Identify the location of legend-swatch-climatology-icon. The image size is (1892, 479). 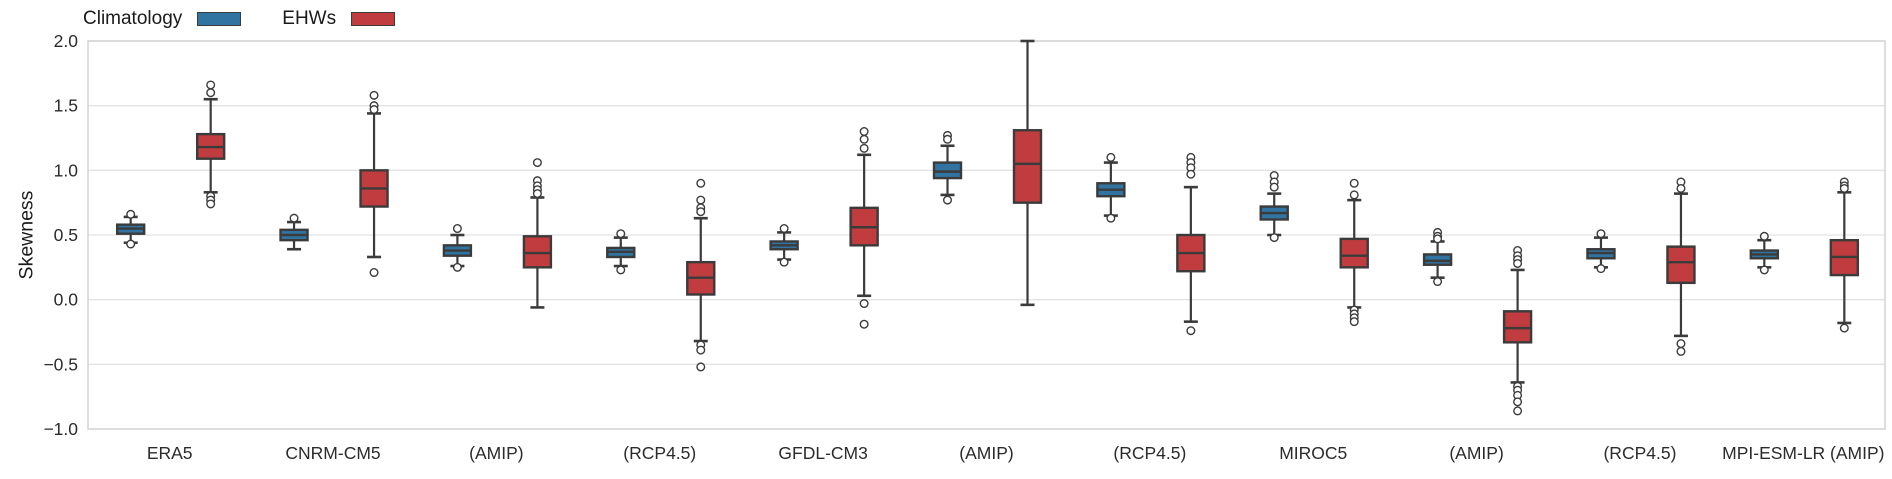
(219, 18).